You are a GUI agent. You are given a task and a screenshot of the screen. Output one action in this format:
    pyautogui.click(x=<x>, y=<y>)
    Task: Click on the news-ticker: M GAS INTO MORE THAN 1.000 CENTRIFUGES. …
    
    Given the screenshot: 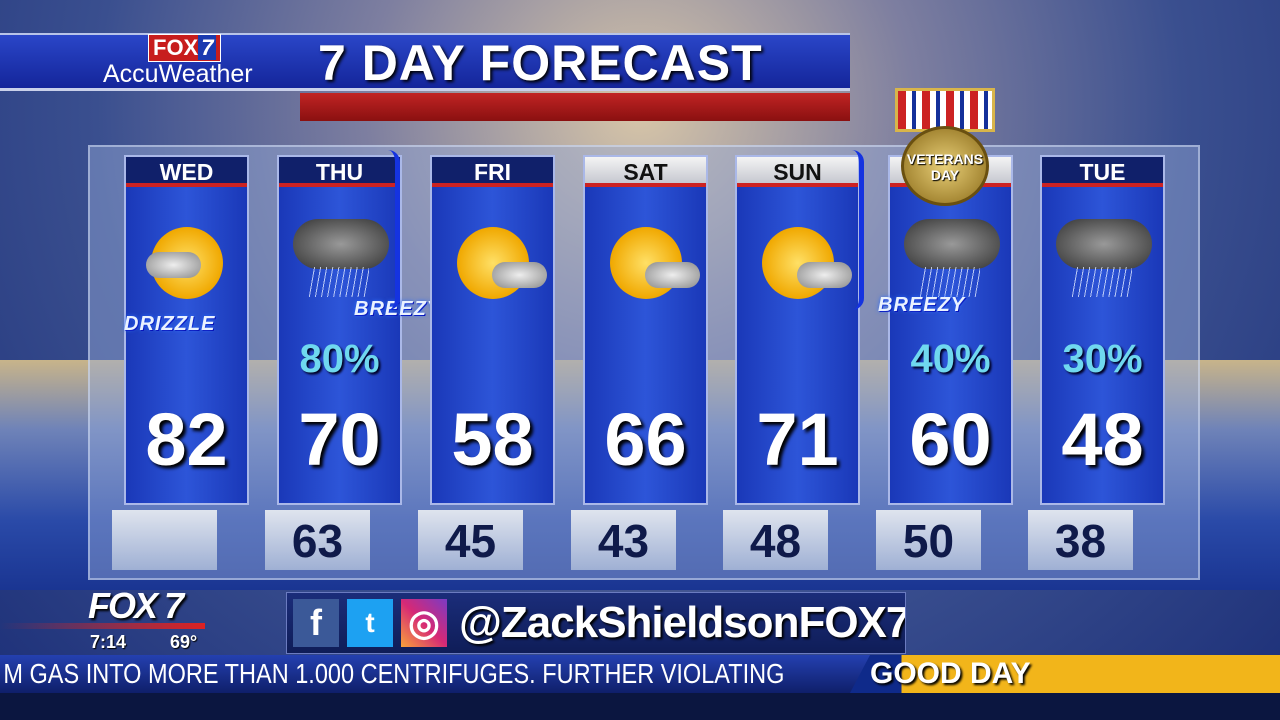 What is the action you would take?
    pyautogui.click(x=422, y=674)
    